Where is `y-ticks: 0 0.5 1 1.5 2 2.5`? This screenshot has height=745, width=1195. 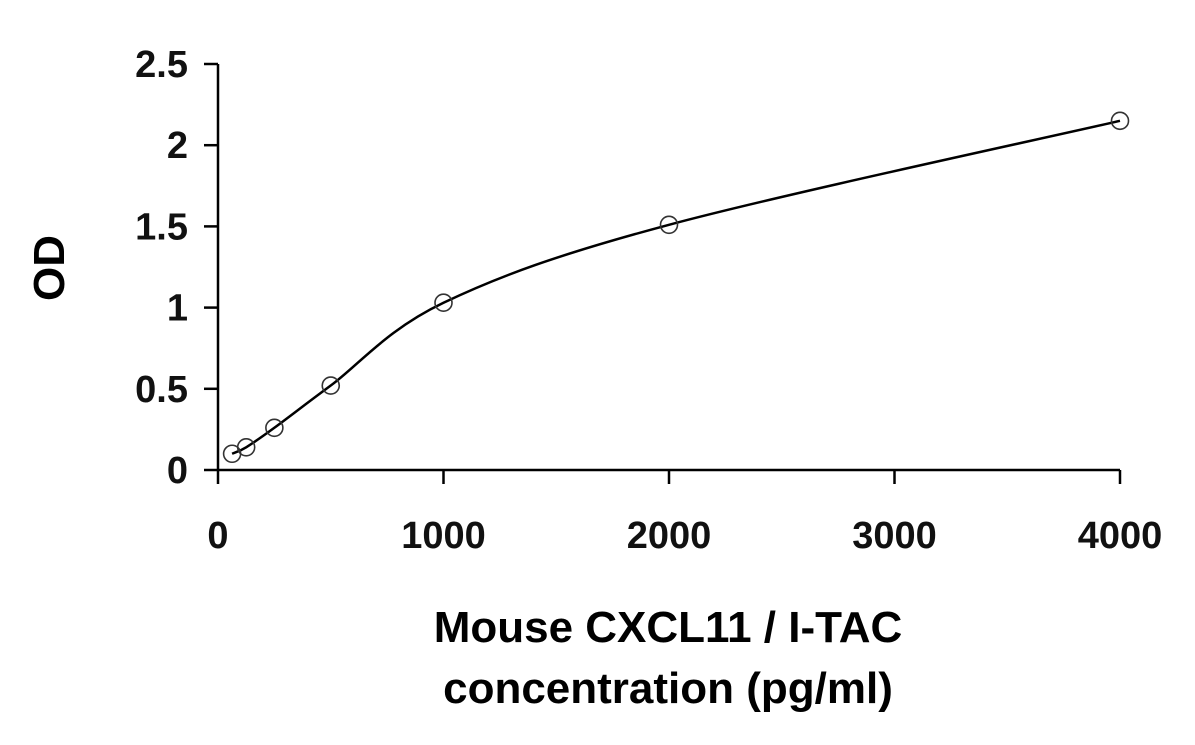
y-ticks: 0 0.5 1 1.5 2 2.5 is located at coordinates (176, 268).